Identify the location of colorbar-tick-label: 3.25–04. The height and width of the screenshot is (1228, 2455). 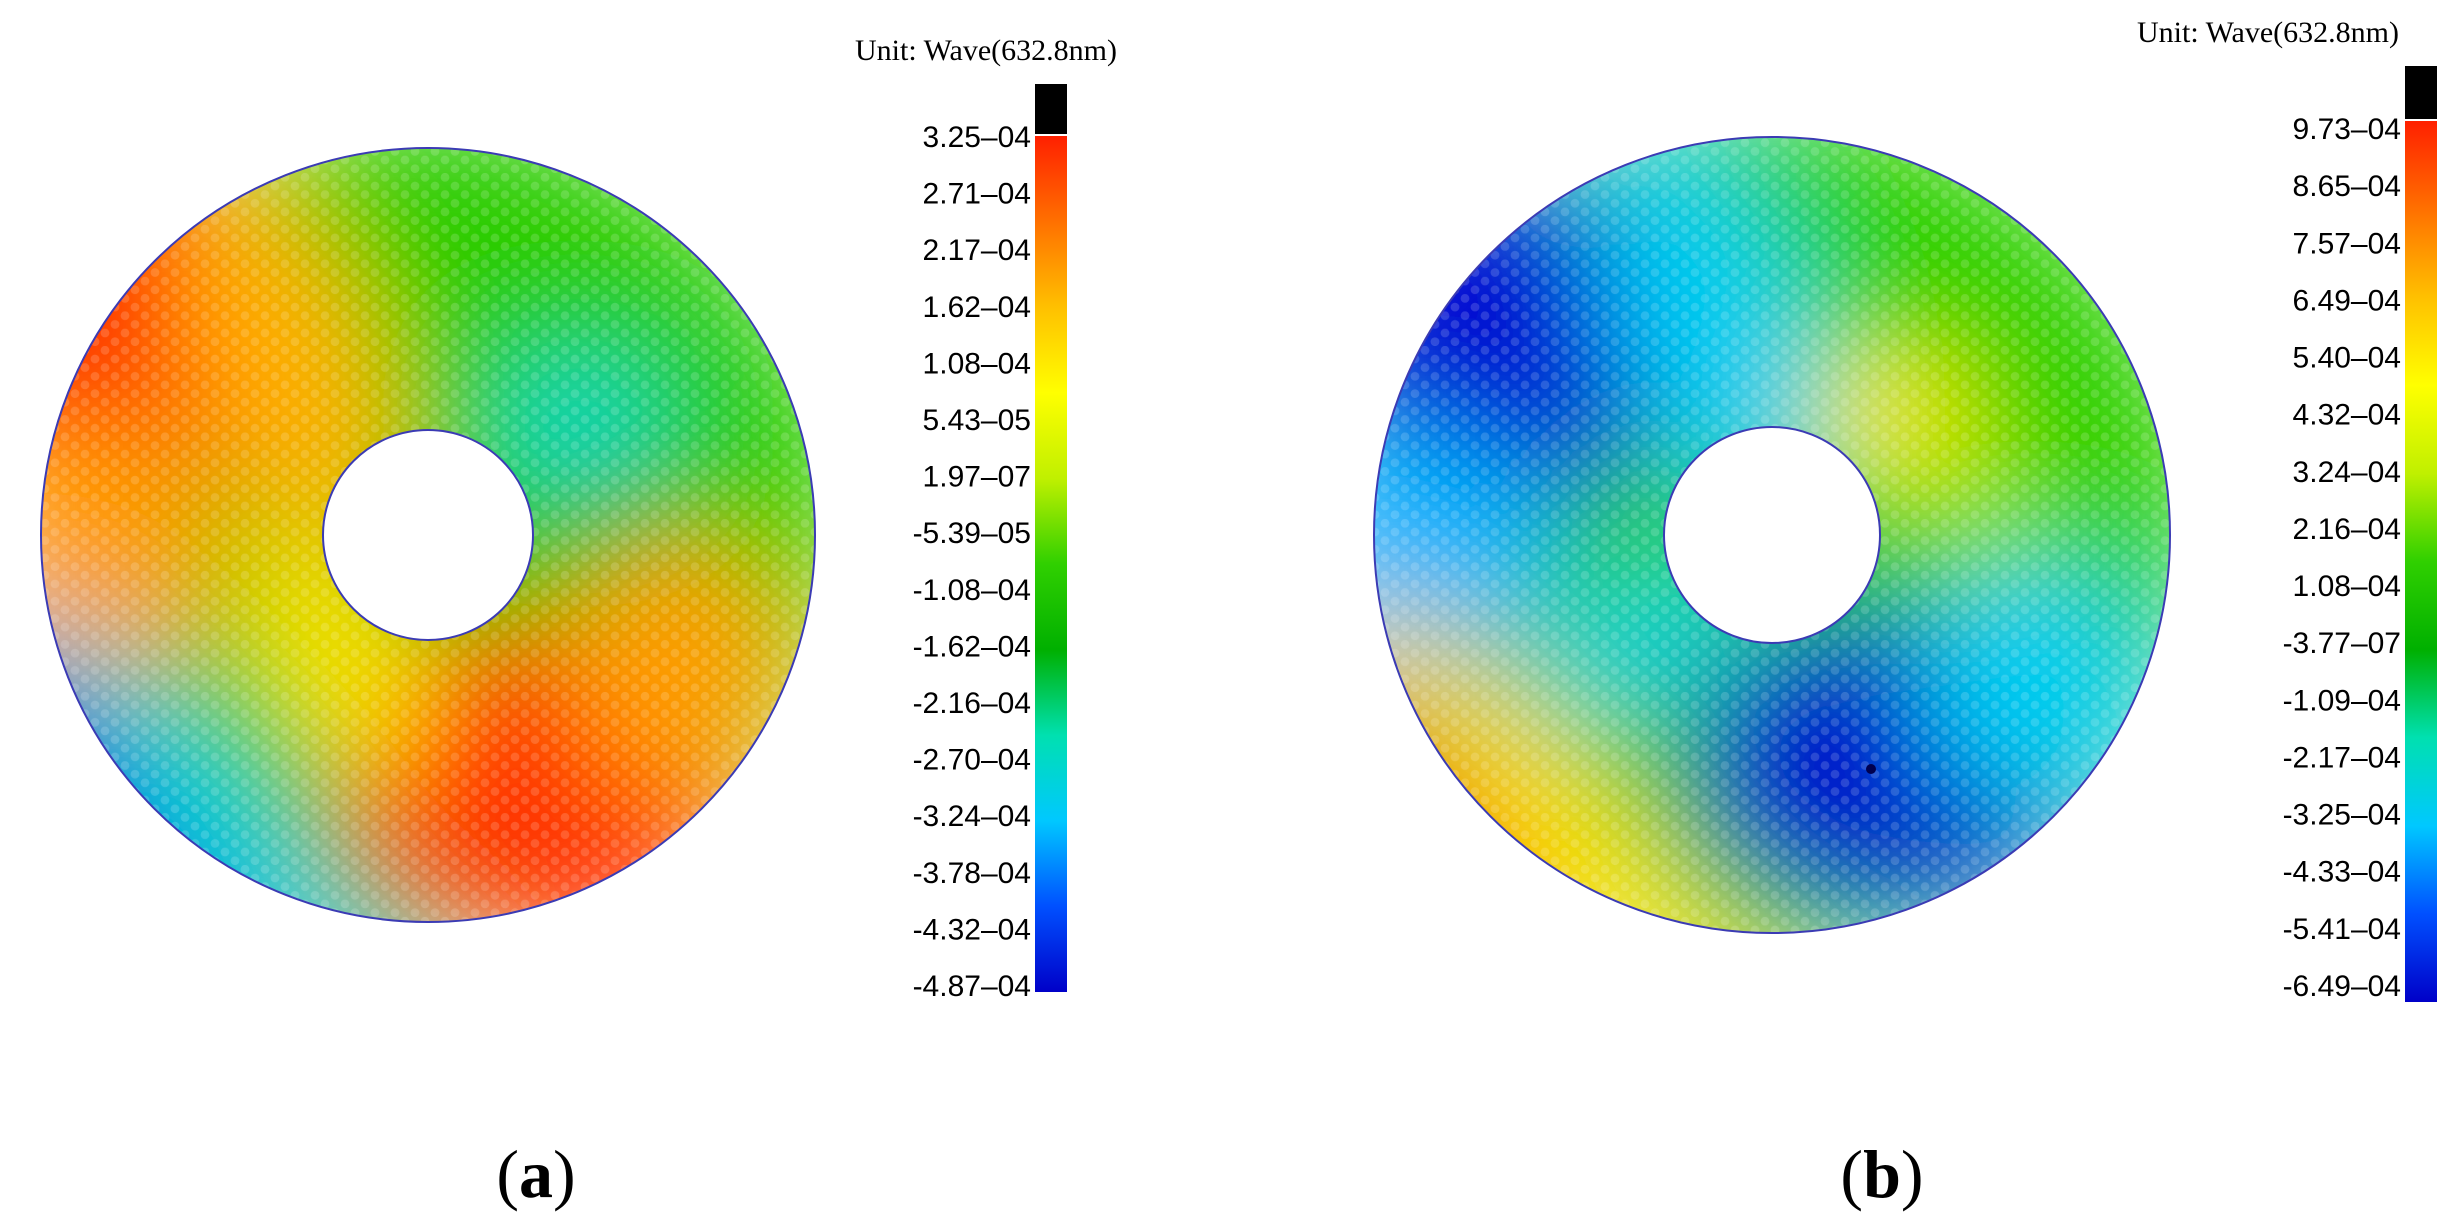
(977, 137).